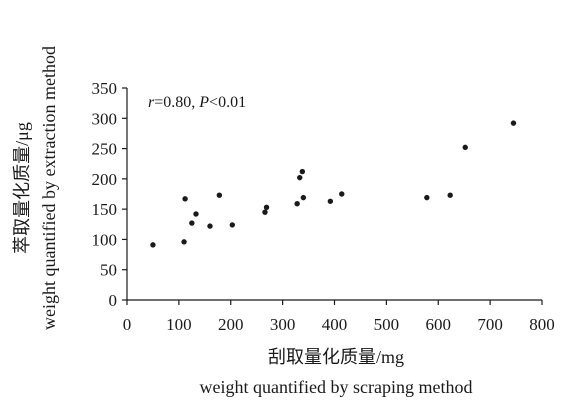  I want to click on x-tick-label: 700, so click(490, 324).